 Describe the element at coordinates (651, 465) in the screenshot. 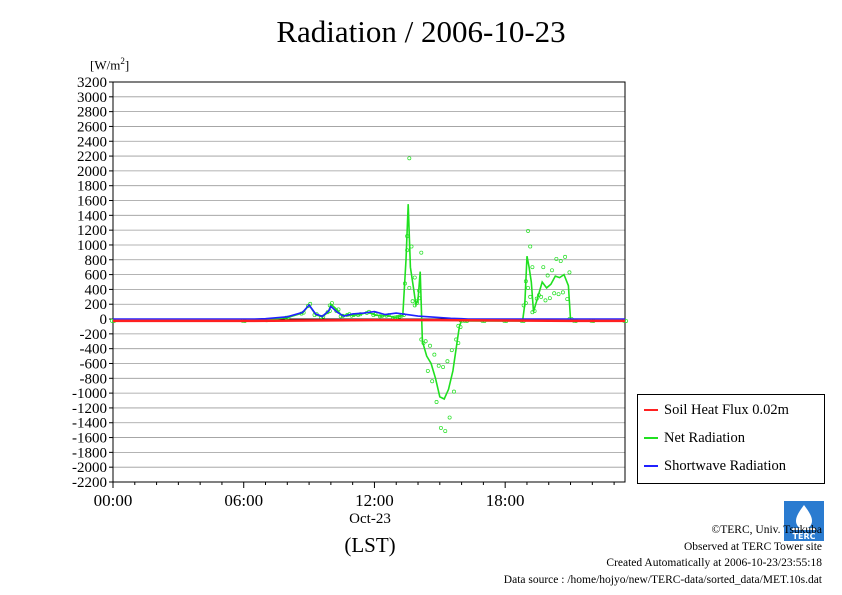

I see `legend-swatch-shortwave` at that location.